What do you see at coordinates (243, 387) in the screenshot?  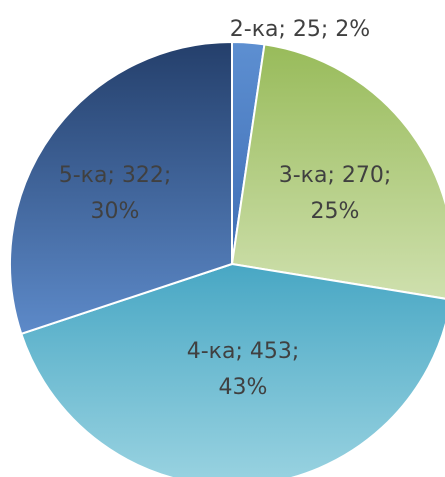 I see `data-label-line2: 43%` at bounding box center [243, 387].